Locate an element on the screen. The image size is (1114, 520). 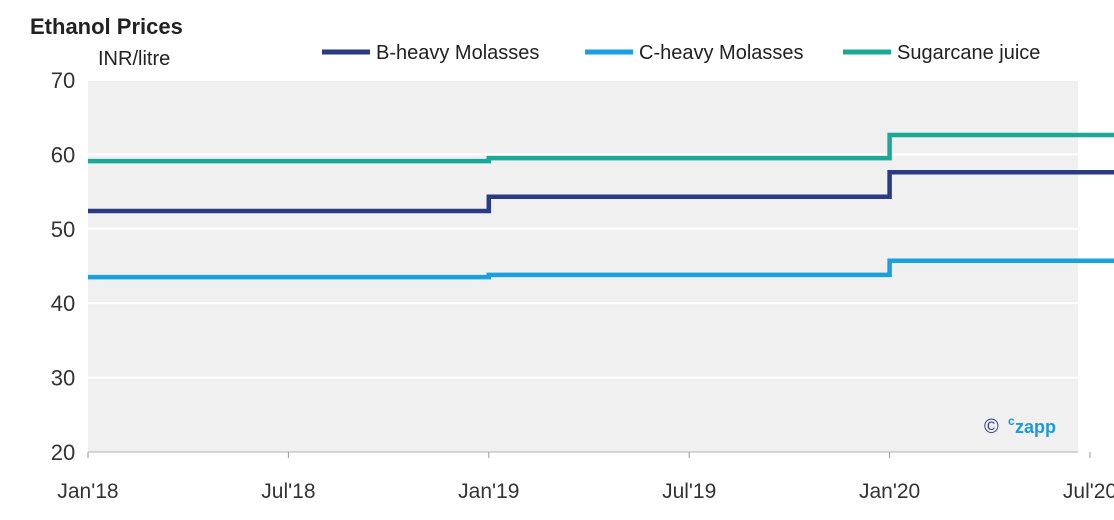
logo-text: zapp is located at coordinates (1035, 427).